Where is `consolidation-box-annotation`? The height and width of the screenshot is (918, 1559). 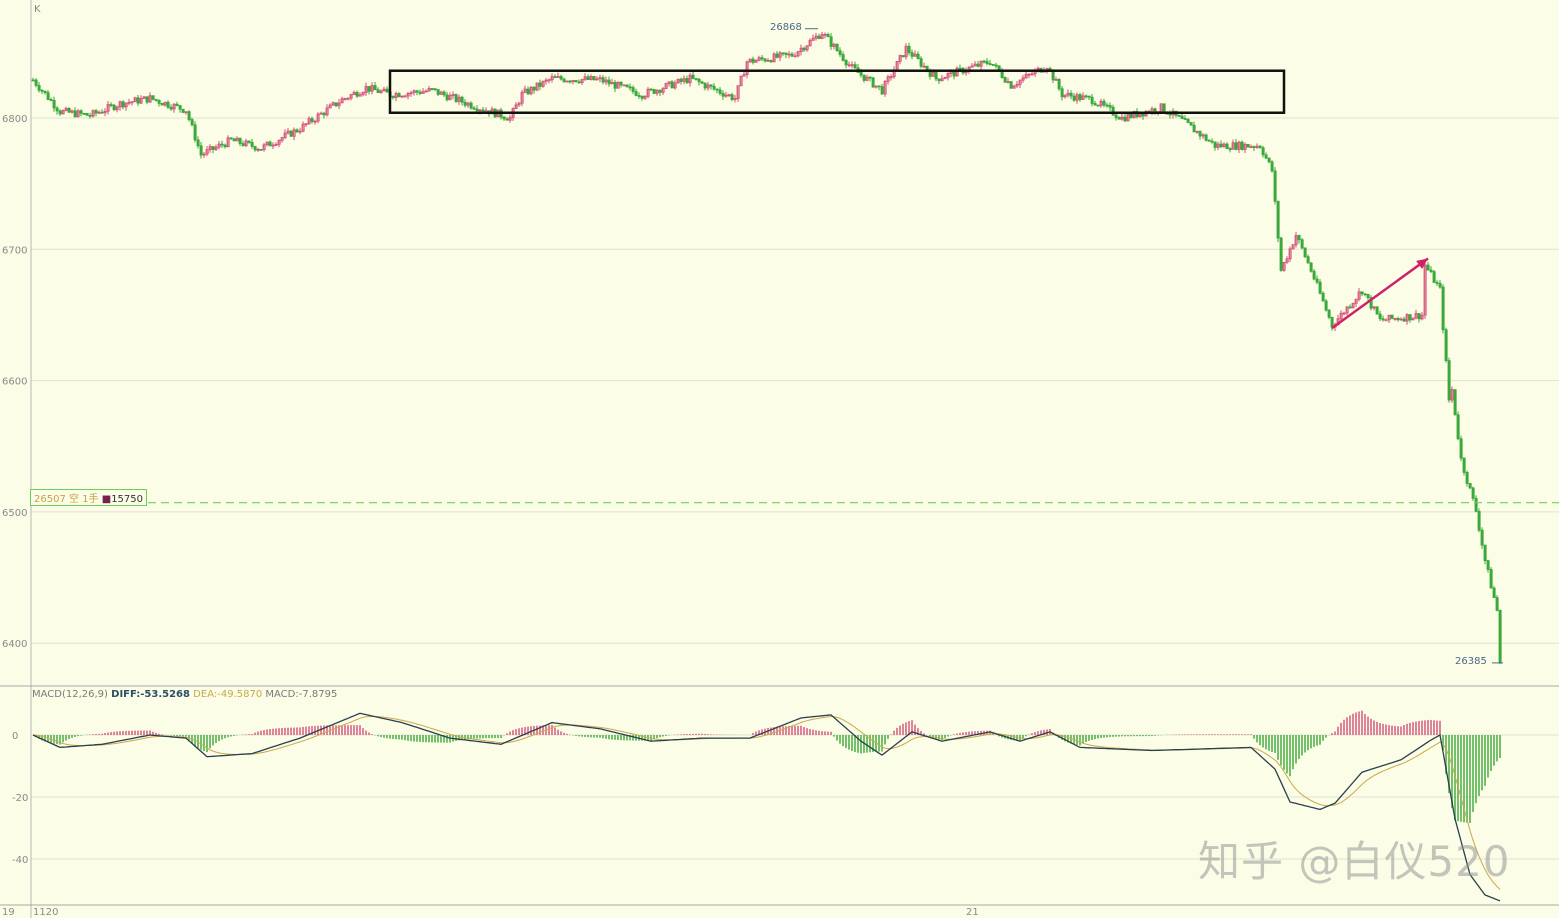
consolidation-box-annotation is located at coordinates (837, 91).